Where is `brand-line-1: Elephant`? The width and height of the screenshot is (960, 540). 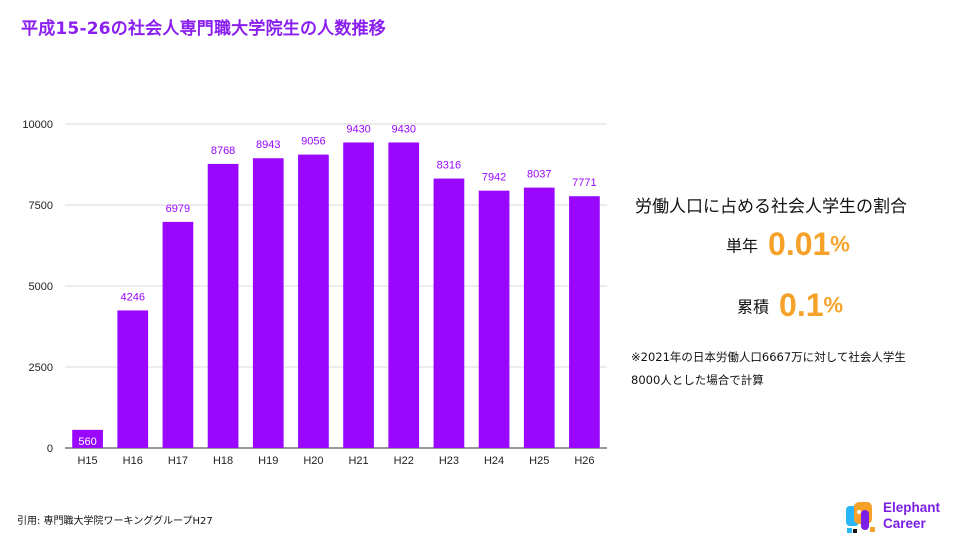
brand-line-1: Elephant is located at coordinates (912, 507).